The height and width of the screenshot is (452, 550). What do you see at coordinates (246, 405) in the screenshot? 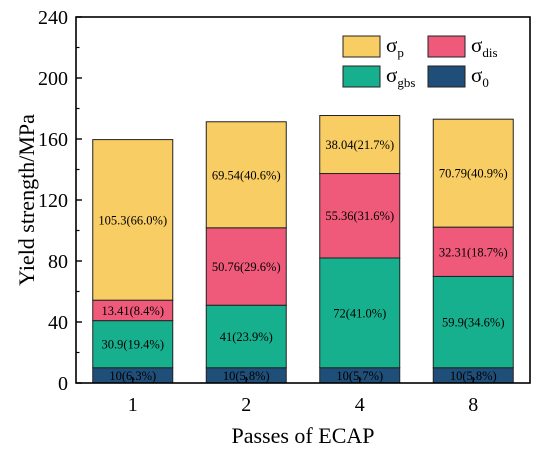
I see `x-tick-label: 2` at bounding box center [246, 405].